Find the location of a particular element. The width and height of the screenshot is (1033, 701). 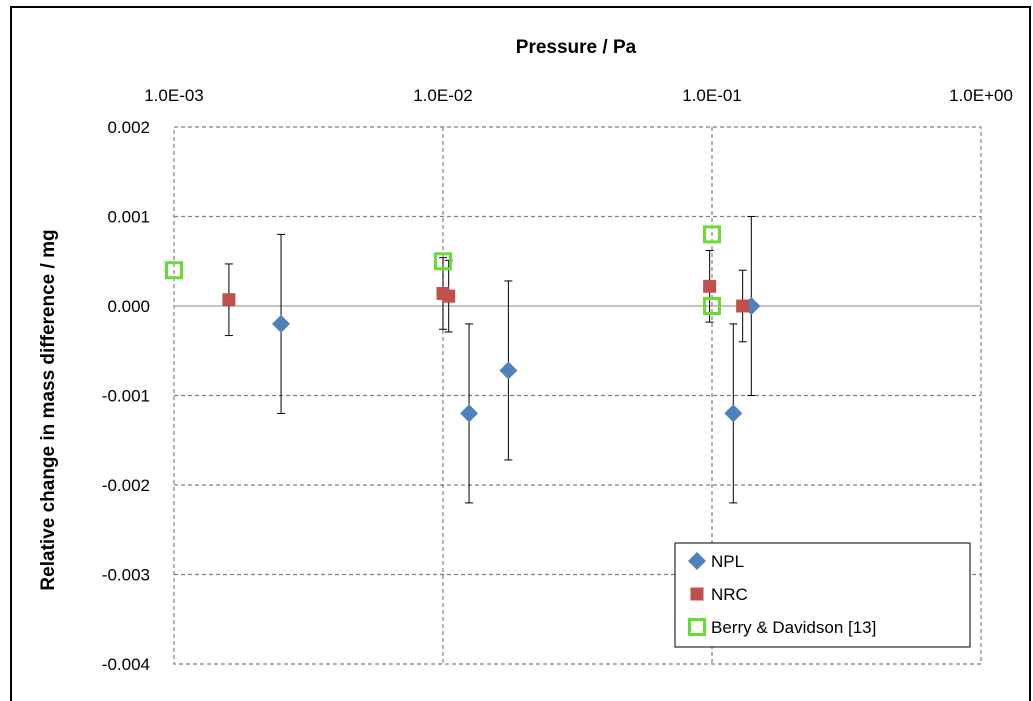

y-tick-label: -0.001 is located at coordinates (126, 396).